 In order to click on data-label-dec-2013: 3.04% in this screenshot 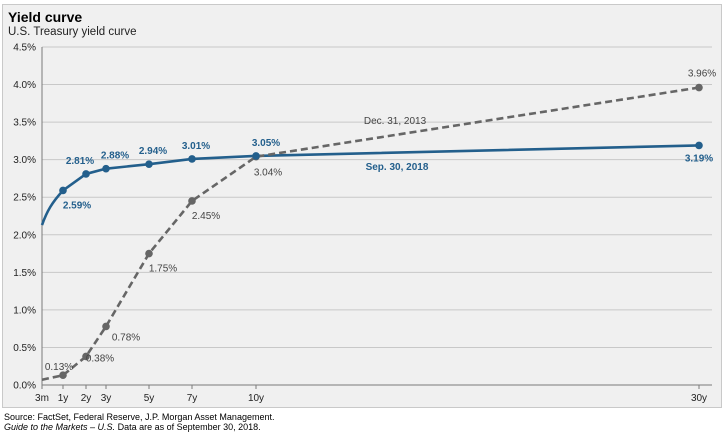, I will do `click(268, 173)`.